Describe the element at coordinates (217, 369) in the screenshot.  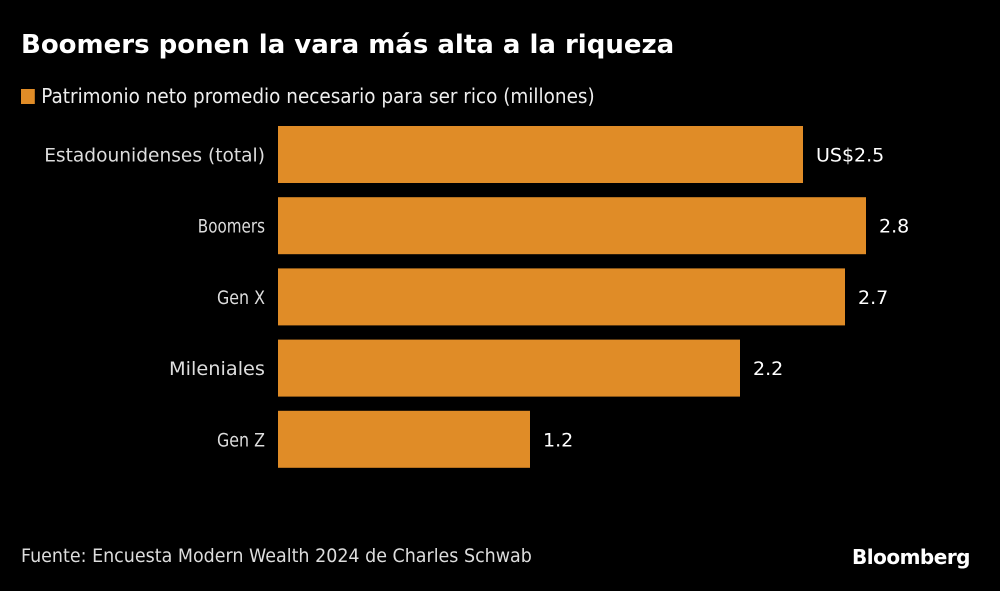
I see `category-label: Mileniales` at that location.